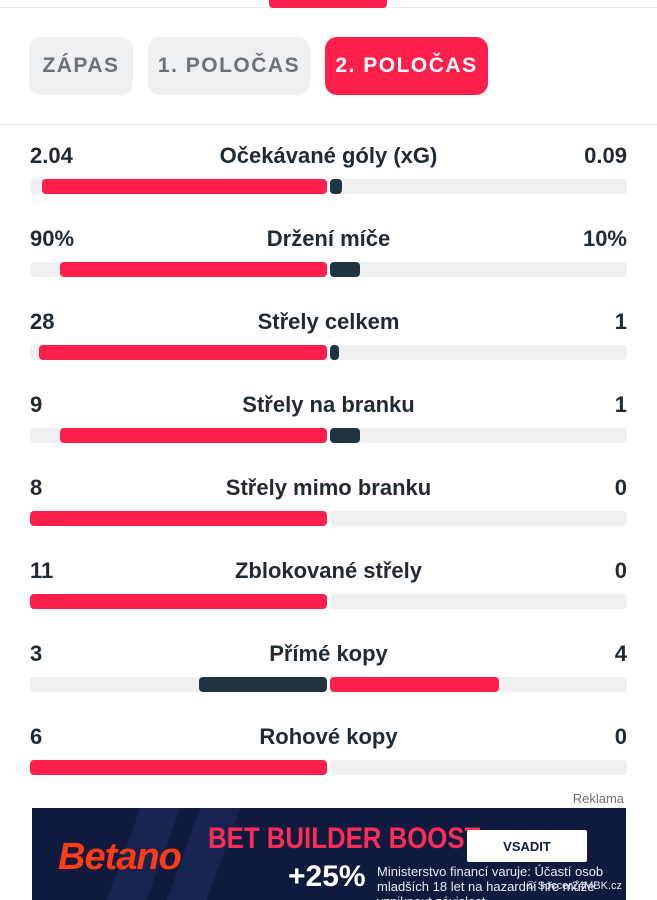 The image size is (657, 900). What do you see at coordinates (51, 155) in the screenshot?
I see `stat-home-value: 2.04` at bounding box center [51, 155].